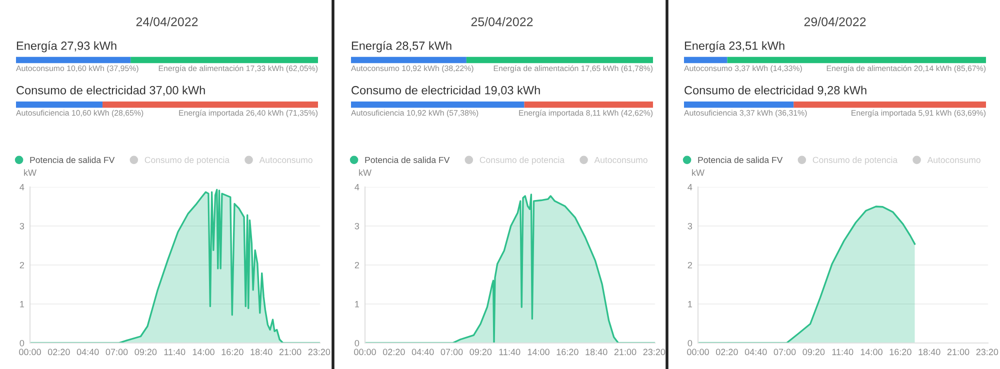 The width and height of the screenshot is (1000, 369). What do you see at coordinates (167, 21) in the screenshot?
I see `chart-title: 24/04/2022` at bounding box center [167, 21].